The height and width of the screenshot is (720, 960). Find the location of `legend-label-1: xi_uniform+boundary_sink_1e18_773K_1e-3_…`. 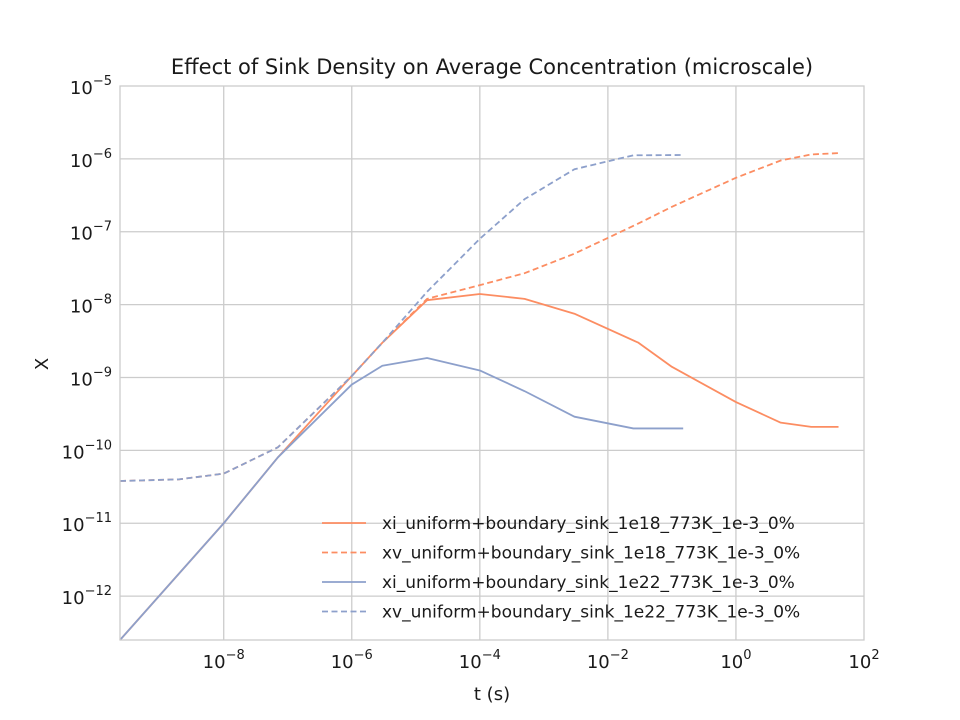

legend-label-1: xi_uniform+boundary_sink_1e18_773K_1e-3_… is located at coordinates (588, 524).